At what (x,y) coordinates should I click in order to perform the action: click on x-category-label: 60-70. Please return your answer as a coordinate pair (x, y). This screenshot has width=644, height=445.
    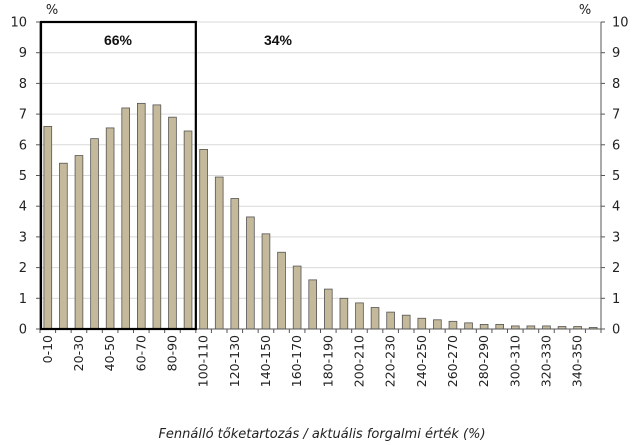
    Looking at the image, I should click on (140, 353).